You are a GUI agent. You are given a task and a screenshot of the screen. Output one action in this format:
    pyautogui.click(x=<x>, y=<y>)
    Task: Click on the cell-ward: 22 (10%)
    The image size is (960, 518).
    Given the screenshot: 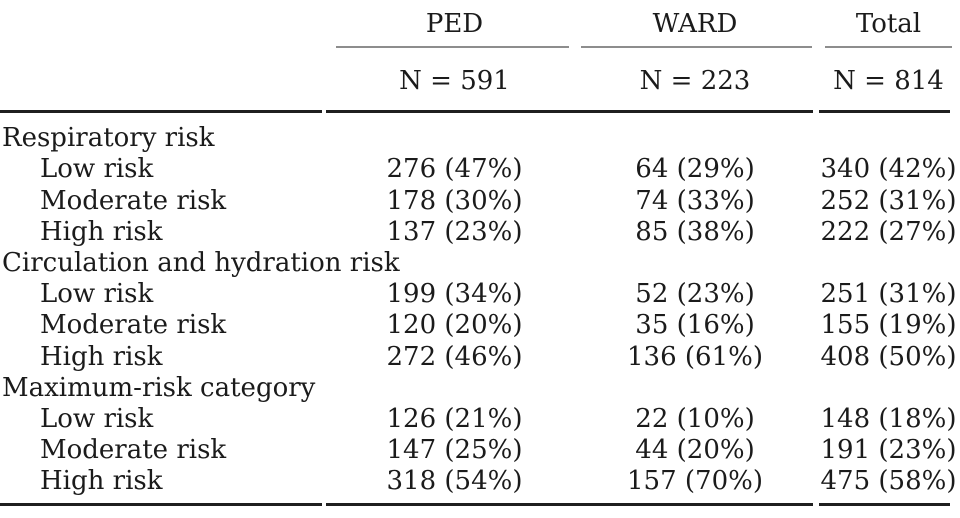 What is the action you would take?
    pyautogui.click(x=695, y=418)
    